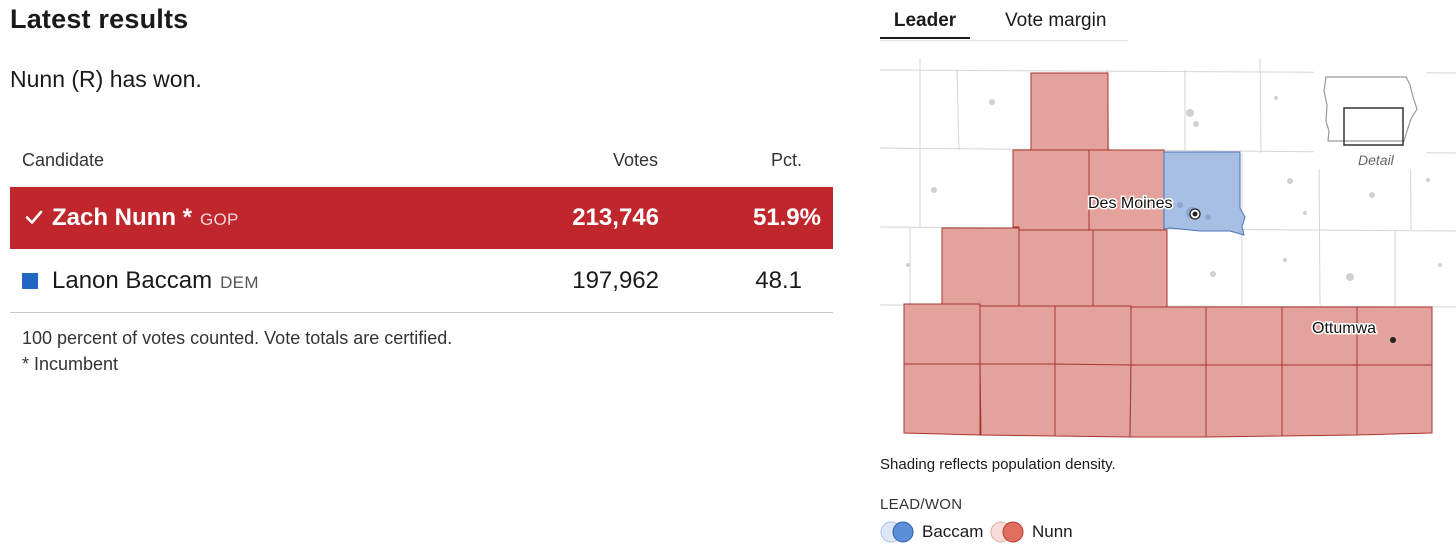 This screenshot has height=558, width=1456. I want to click on candidate-name: Zach Nunn, so click(114, 217).